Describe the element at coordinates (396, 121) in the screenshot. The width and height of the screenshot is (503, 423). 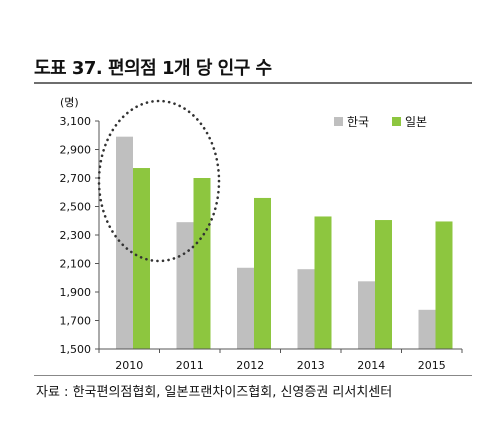
I see `legend-swatch-일본` at that location.